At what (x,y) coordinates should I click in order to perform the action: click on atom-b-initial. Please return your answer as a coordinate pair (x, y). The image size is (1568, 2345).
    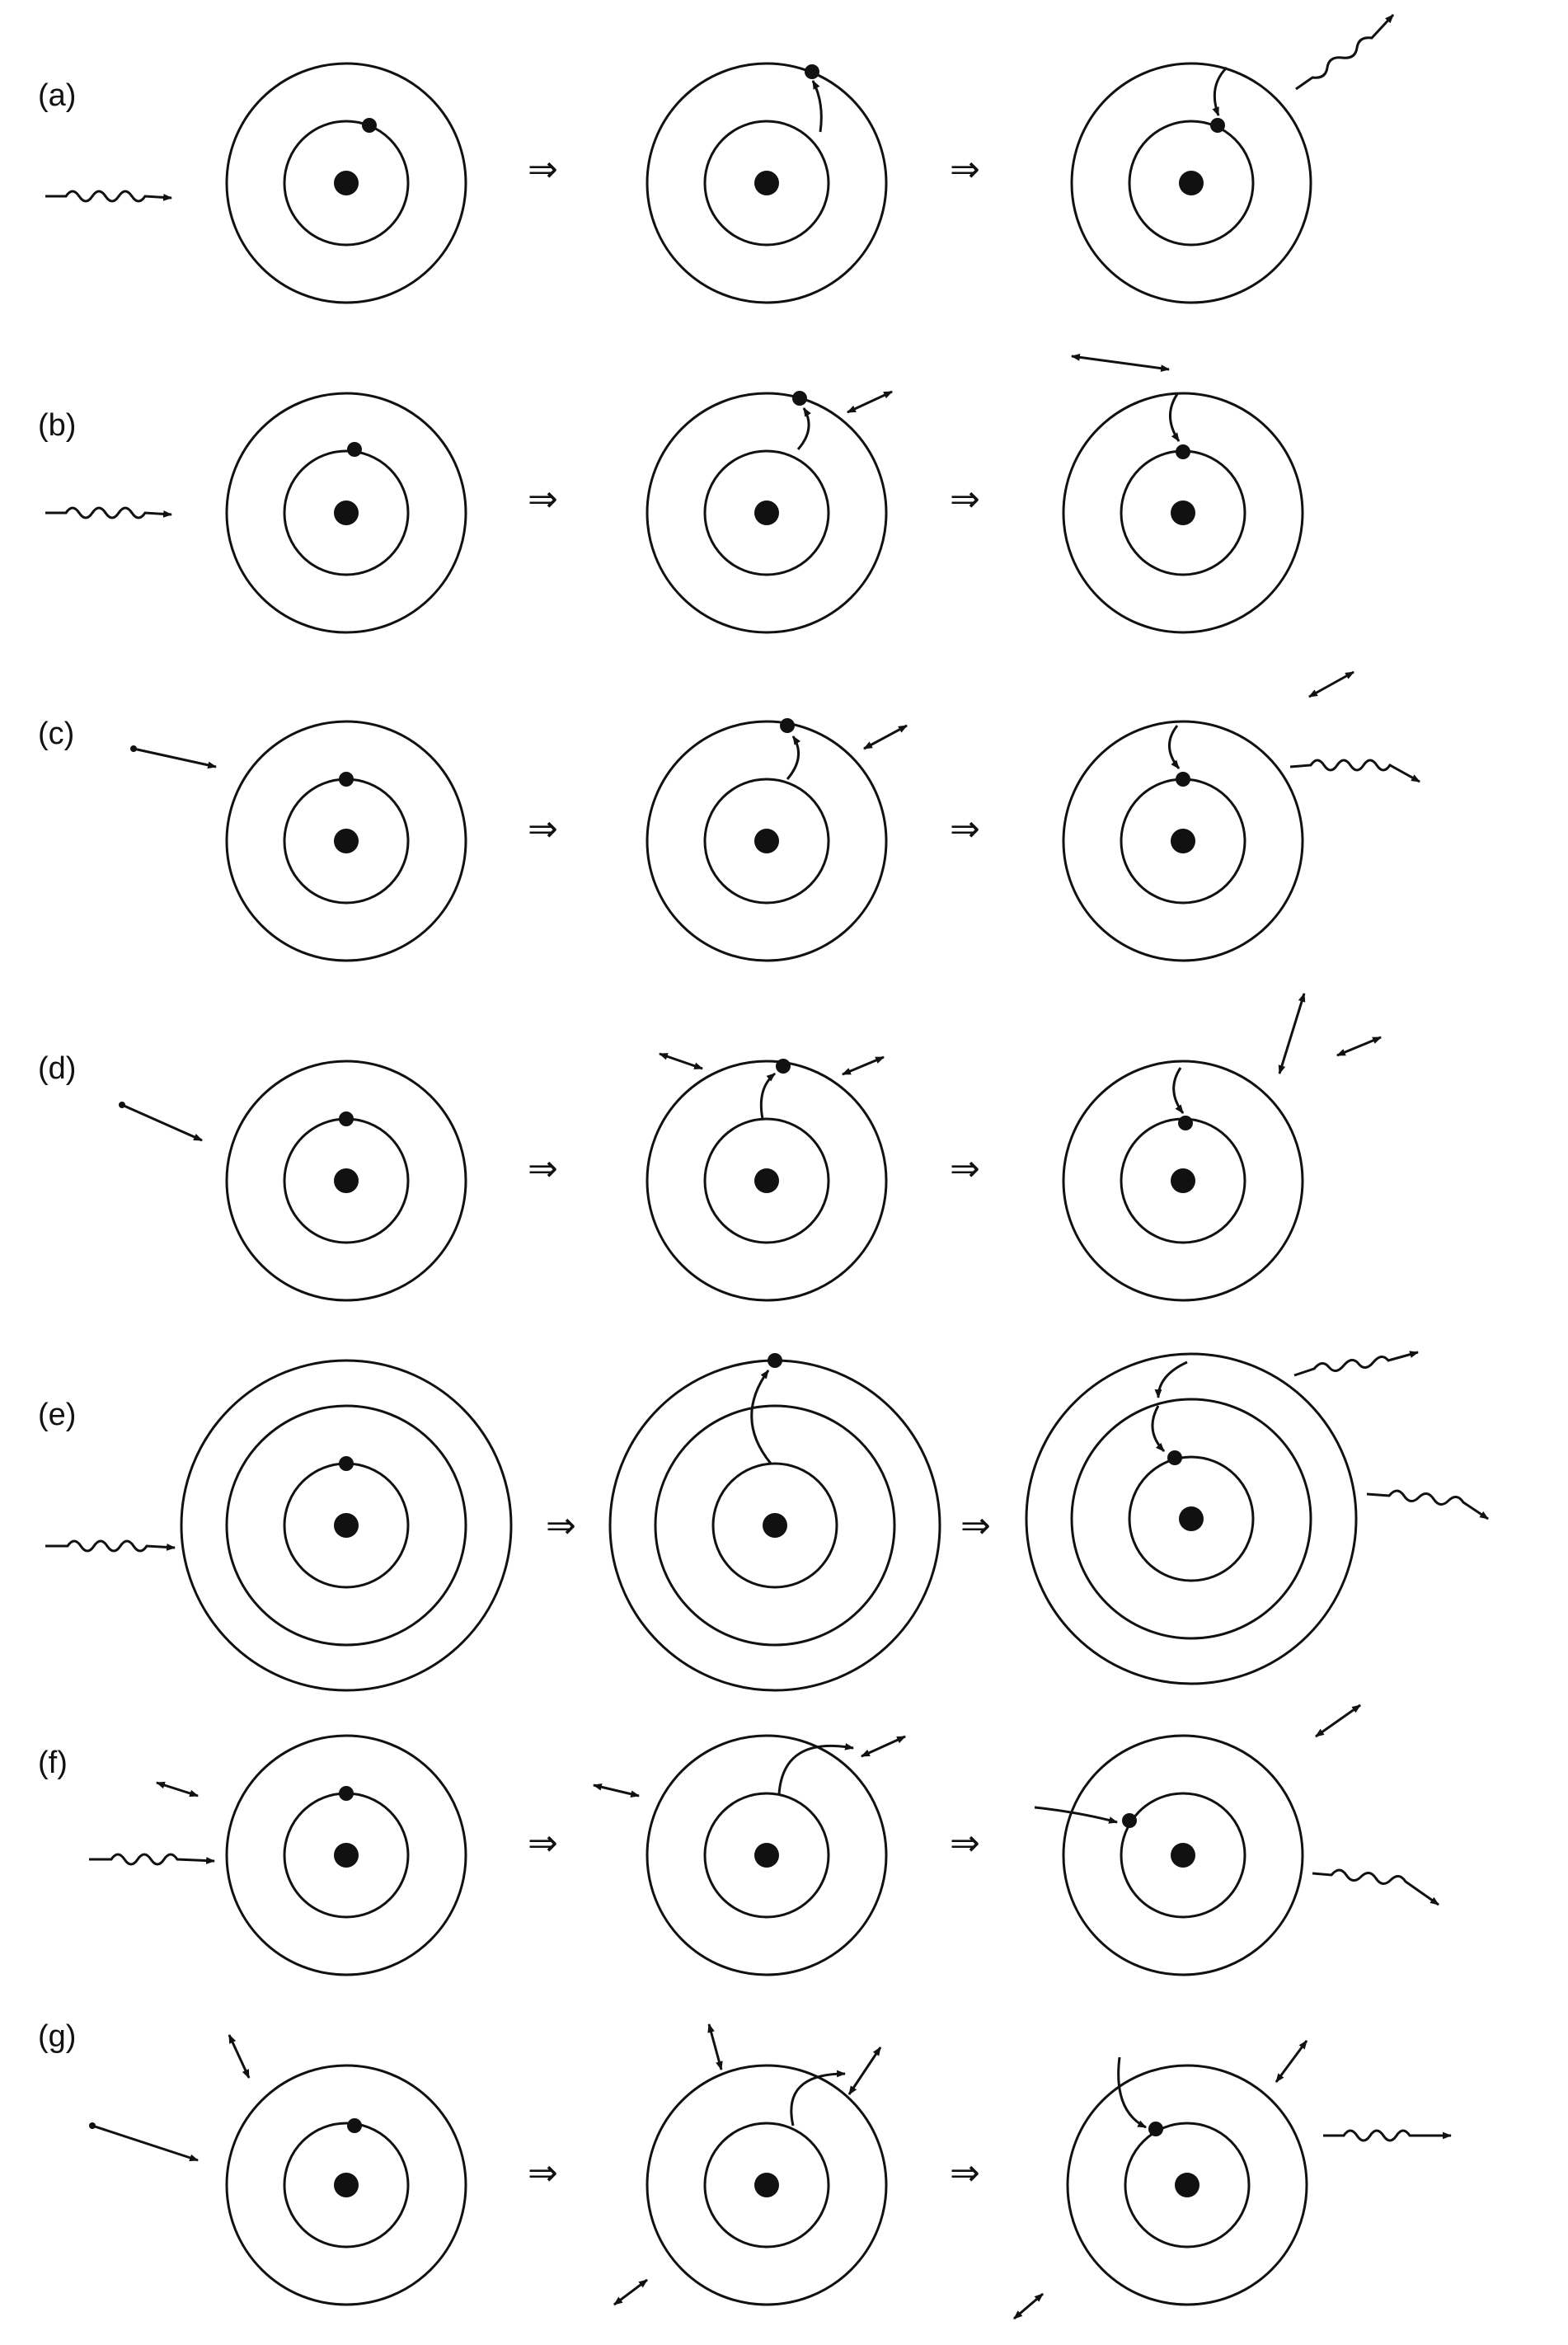
    Looking at the image, I should click on (346, 513).